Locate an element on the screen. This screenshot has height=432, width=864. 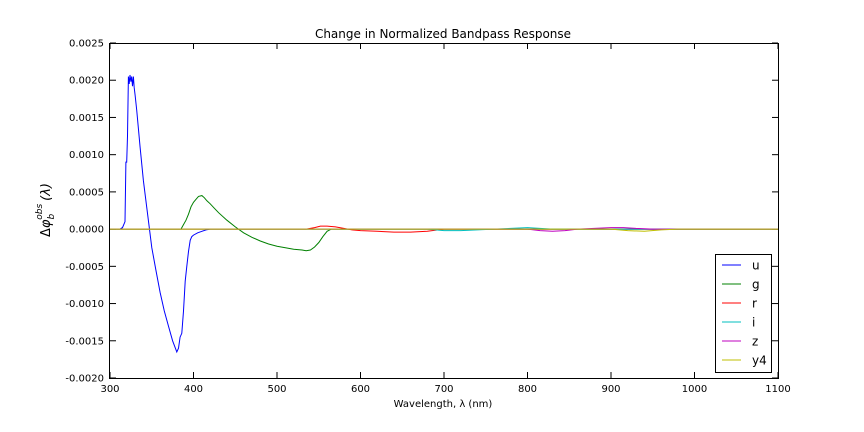
y-tick-label: 0.0000 is located at coordinates (86, 230).